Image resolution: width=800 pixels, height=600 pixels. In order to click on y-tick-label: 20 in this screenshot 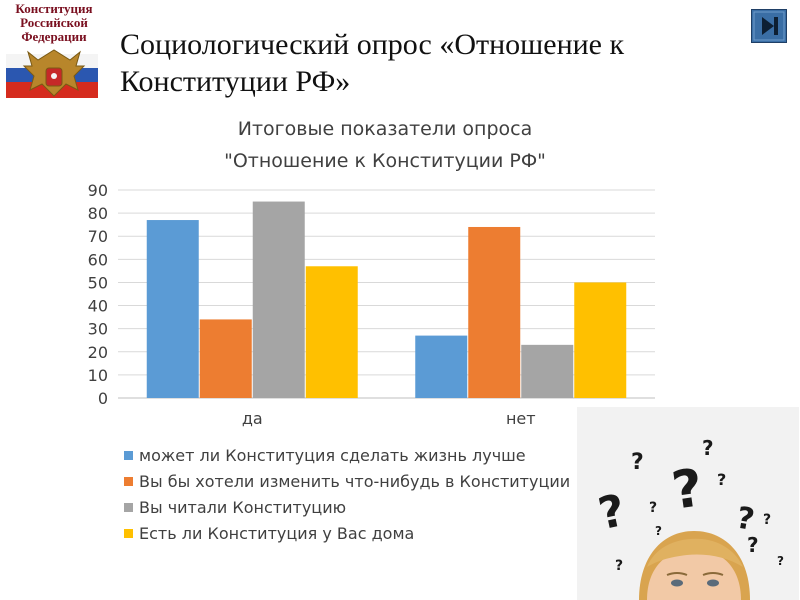, I will do `click(98, 352)`.